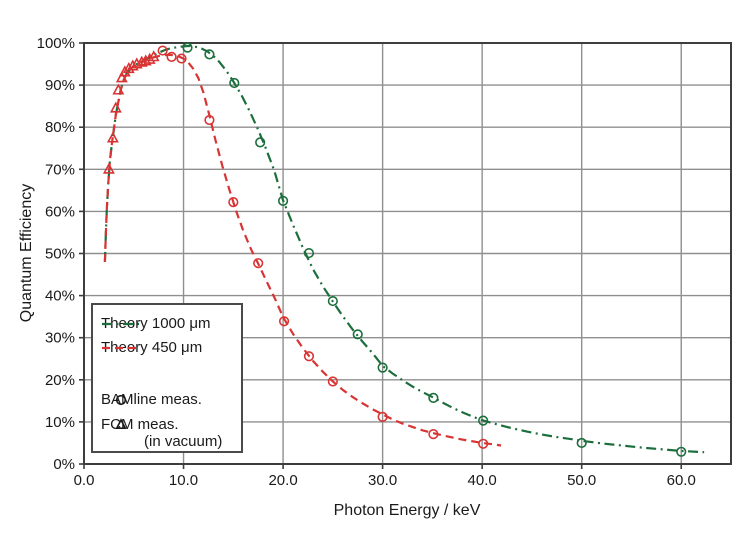 This screenshot has width=749, height=547. I want to click on x-tick-label: 30.0, so click(382, 480).